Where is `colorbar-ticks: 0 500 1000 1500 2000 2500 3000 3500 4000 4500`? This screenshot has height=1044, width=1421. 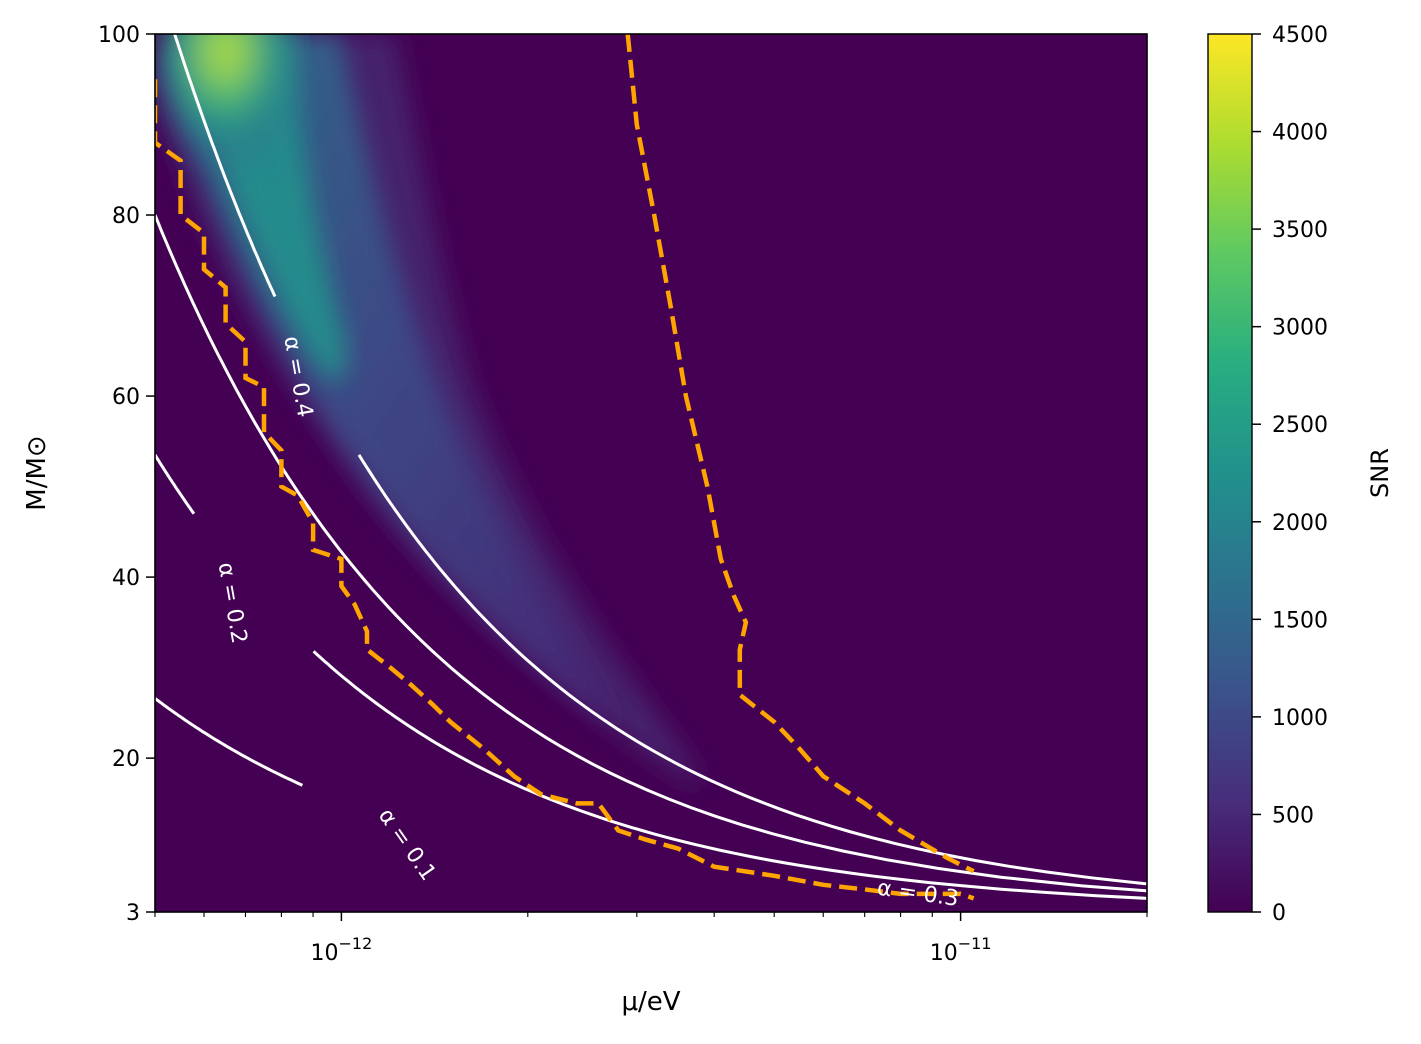 colorbar-ticks: 0 500 1000 1500 2000 2500 3000 3500 4000 4500 is located at coordinates (1290, 474).